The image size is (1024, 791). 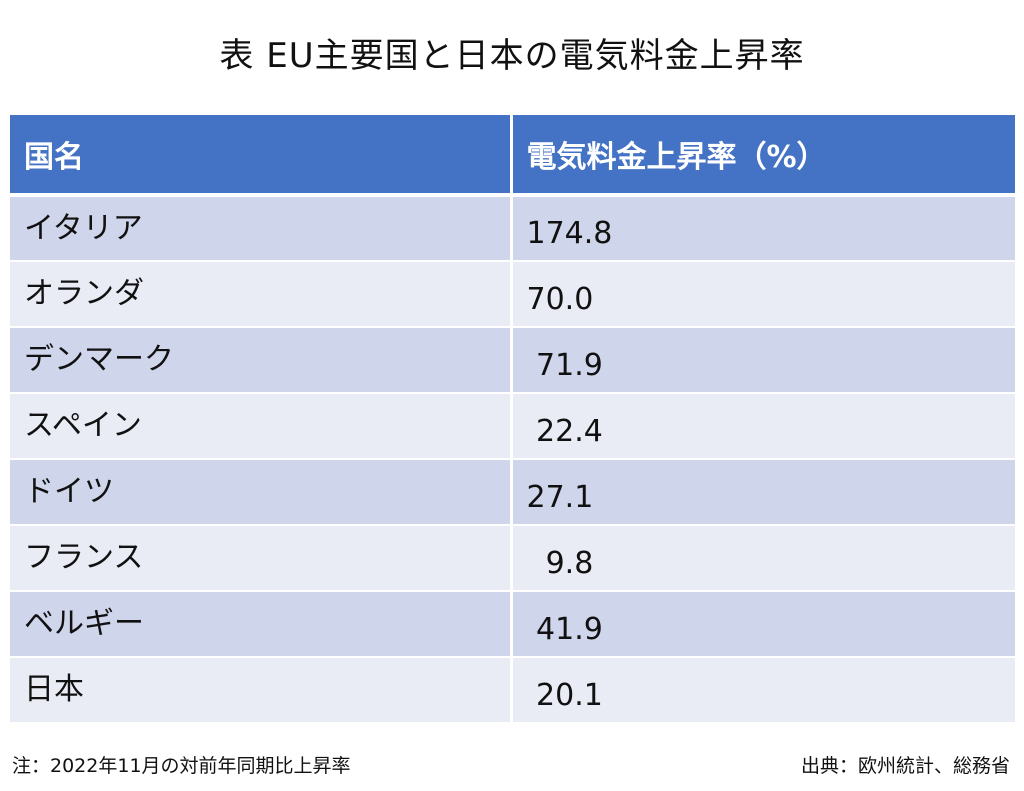 What do you see at coordinates (763, 360) in the screenshot?
I see `rate-cell: 71.9` at bounding box center [763, 360].